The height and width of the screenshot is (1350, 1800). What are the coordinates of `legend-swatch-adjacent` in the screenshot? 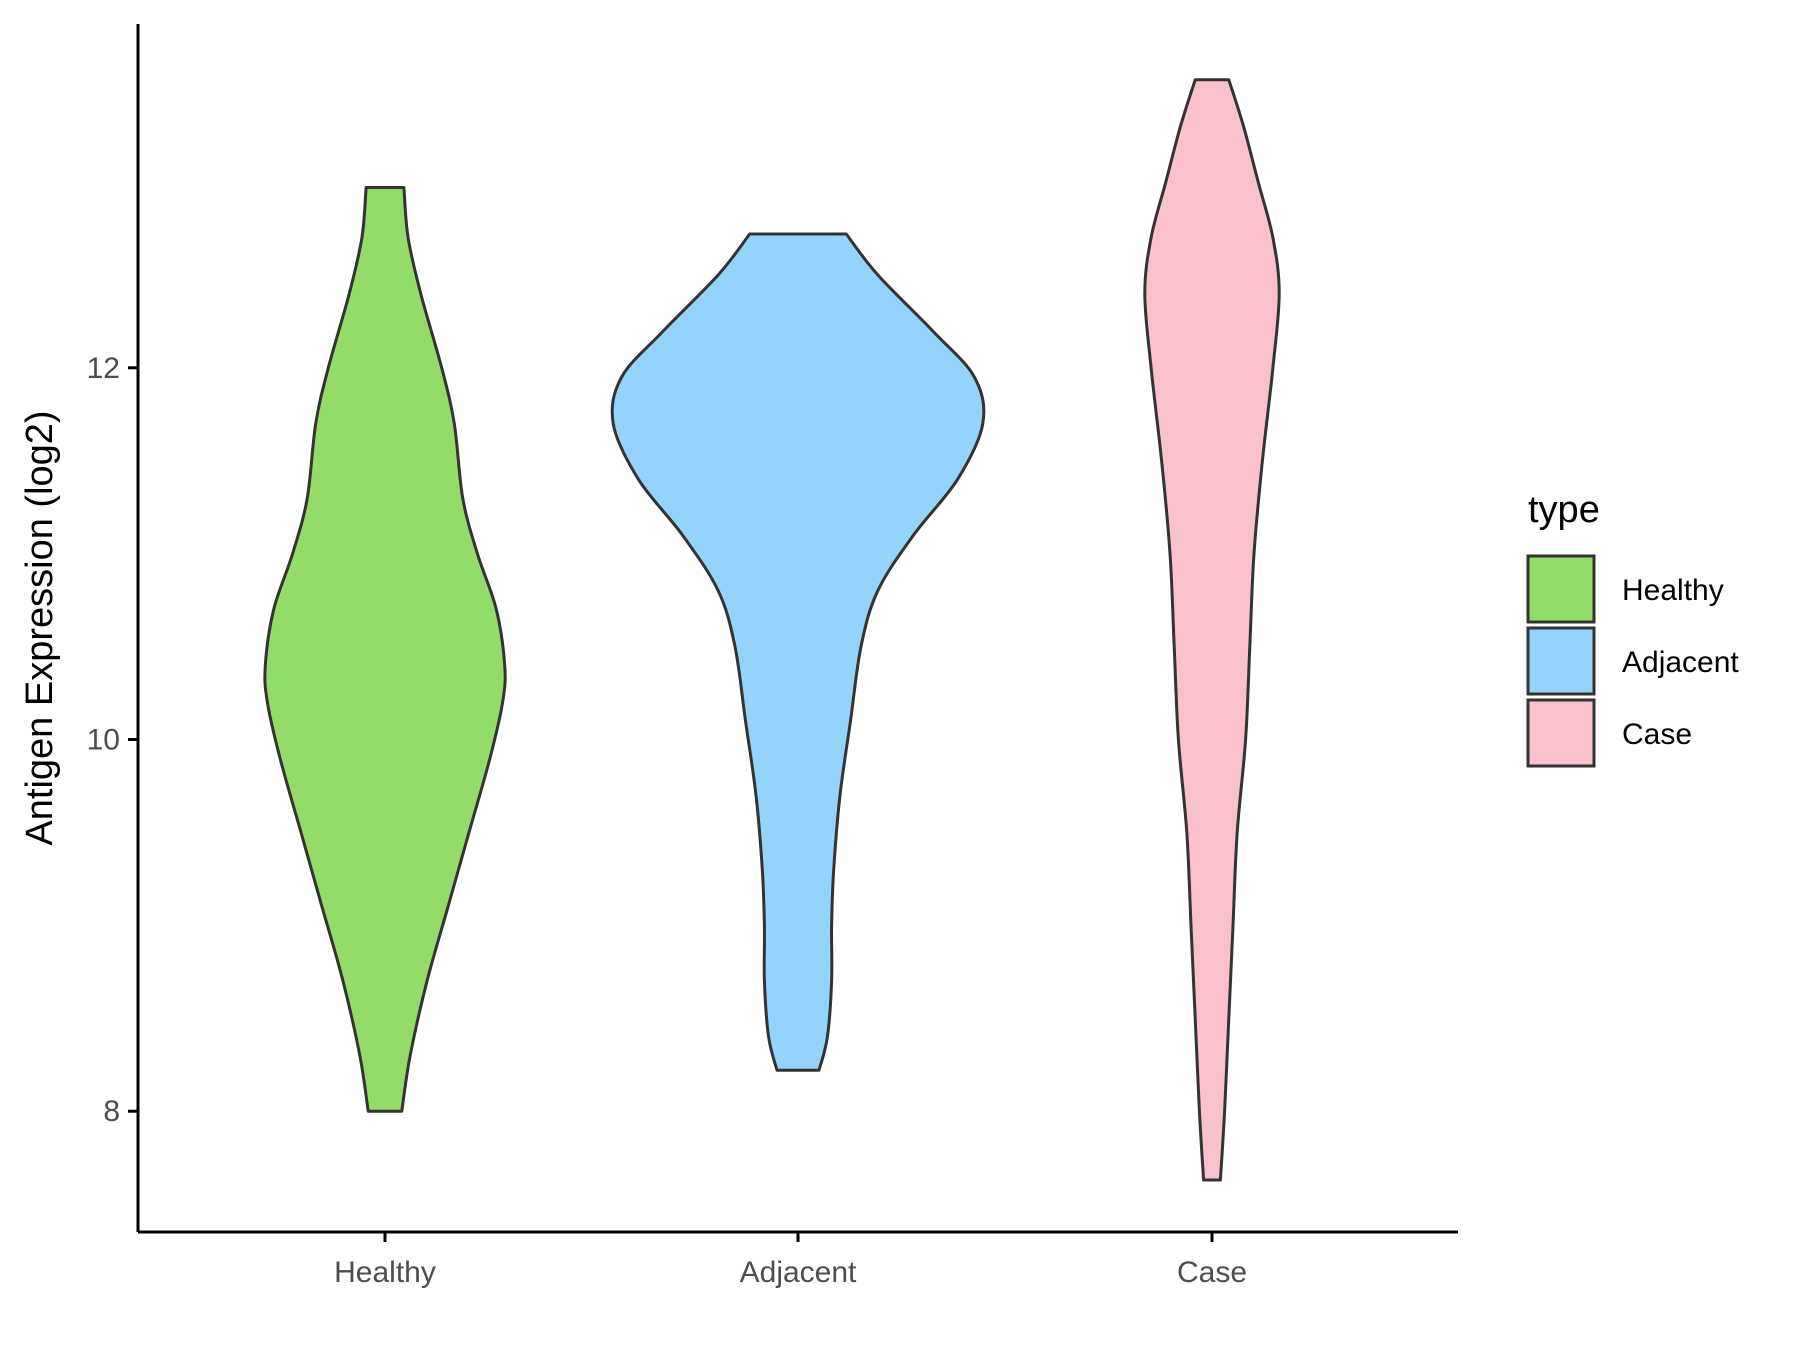 It's located at (1561, 661).